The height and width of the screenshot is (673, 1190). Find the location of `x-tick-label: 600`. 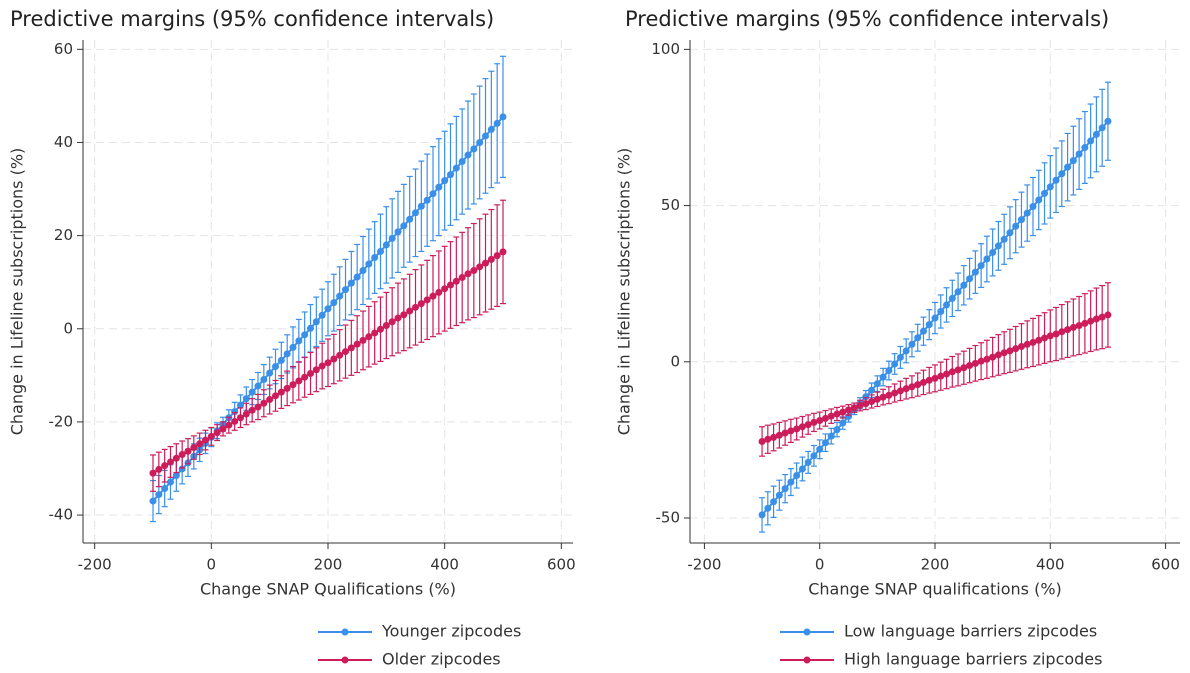

x-tick-label: 600 is located at coordinates (1165, 565).